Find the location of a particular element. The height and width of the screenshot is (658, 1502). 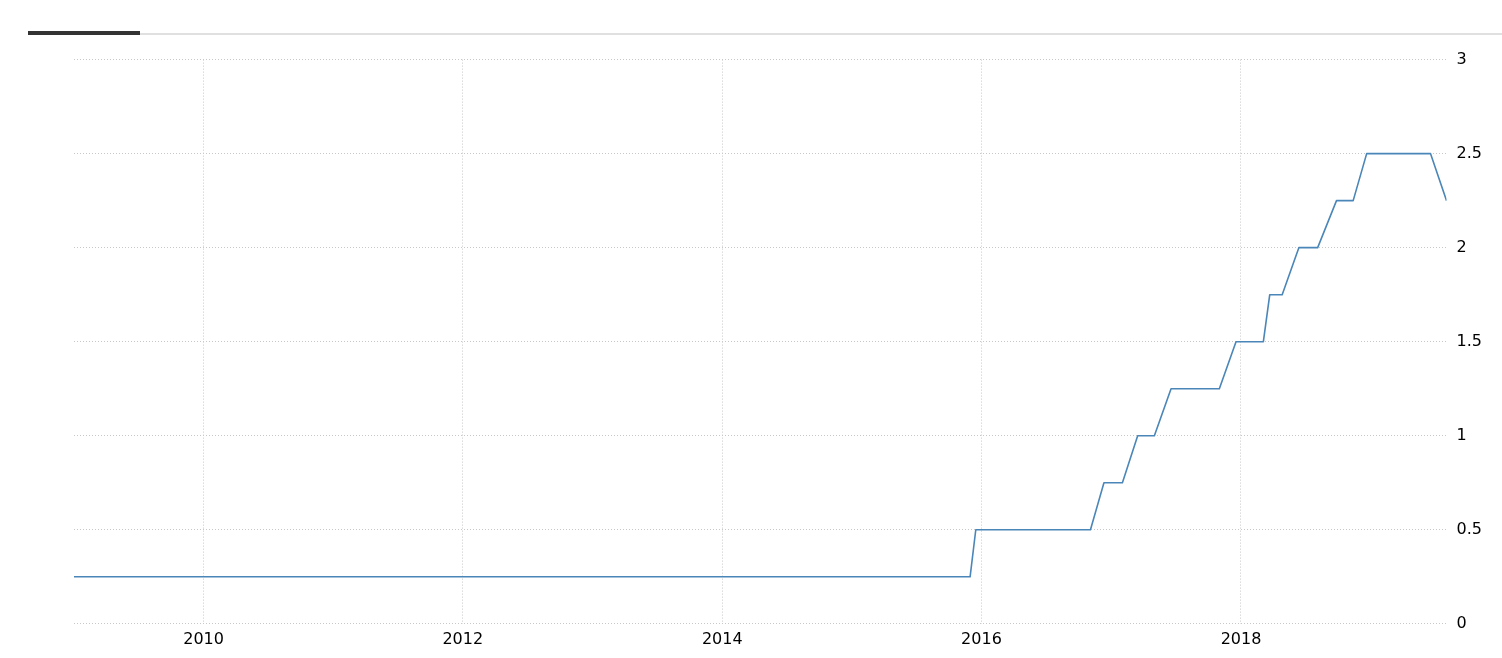

y-tick-label: 1 is located at coordinates (1461, 434).